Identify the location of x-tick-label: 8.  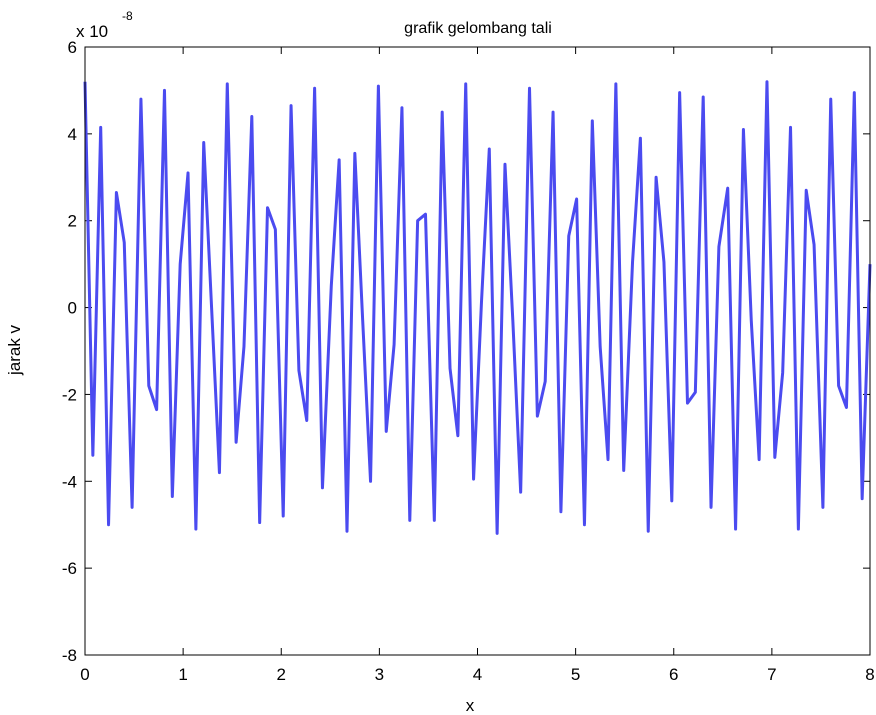
(869, 674).